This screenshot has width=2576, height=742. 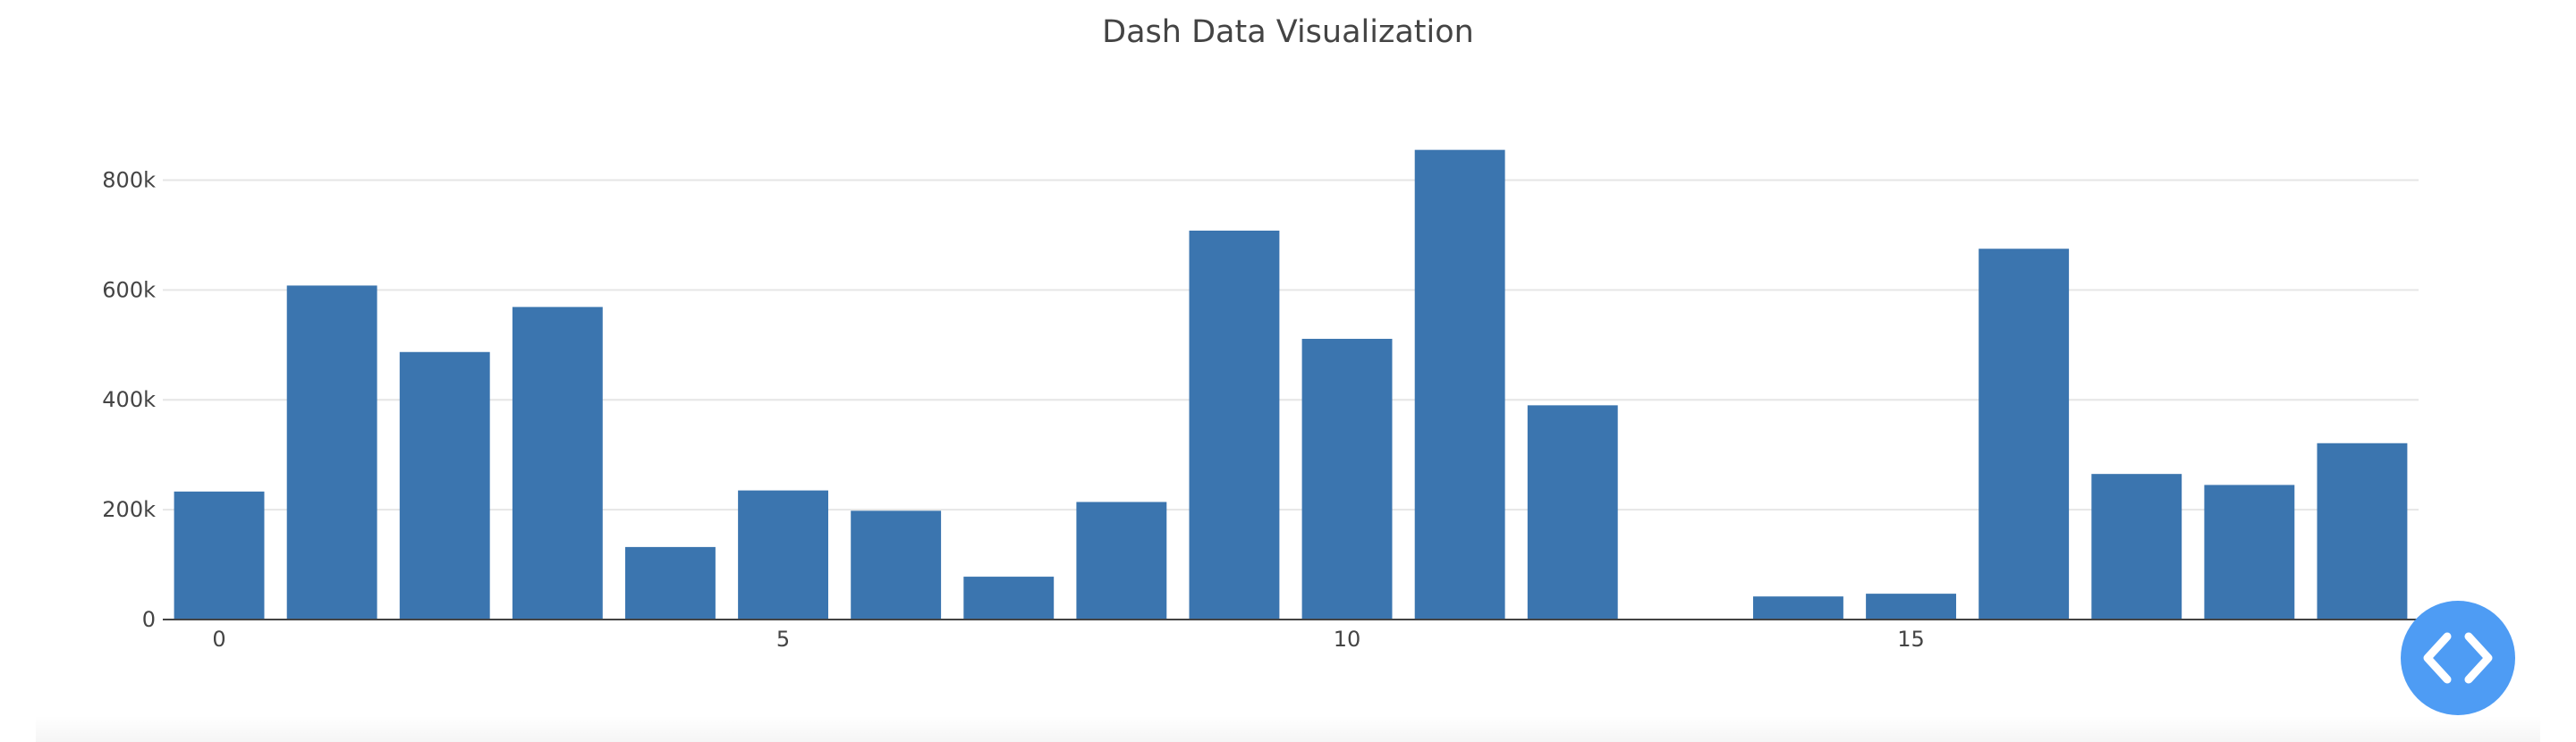 What do you see at coordinates (1347, 639) in the screenshot?
I see `x-tick-label: 10` at bounding box center [1347, 639].